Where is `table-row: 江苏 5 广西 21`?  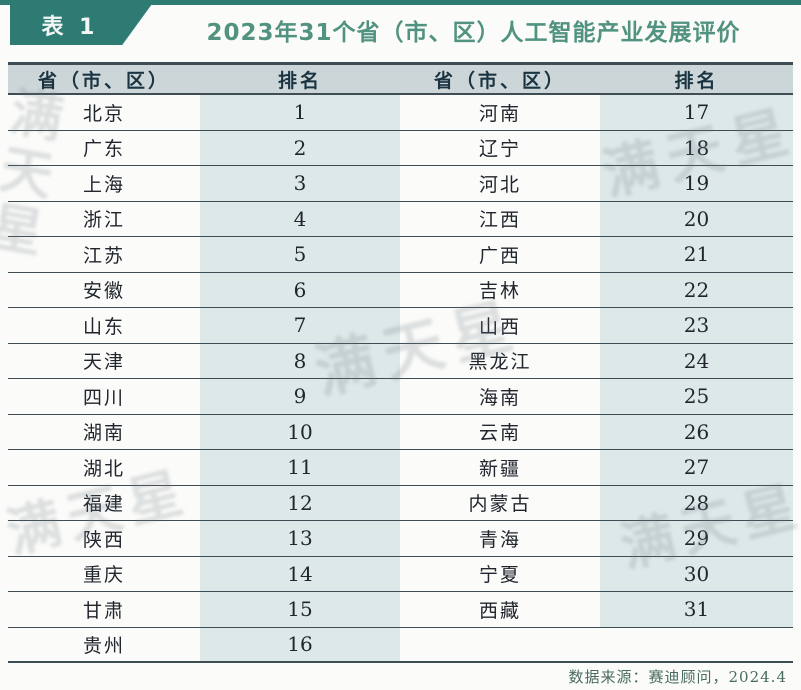
table-row: 江苏 5 广西 21 is located at coordinates (400, 255).